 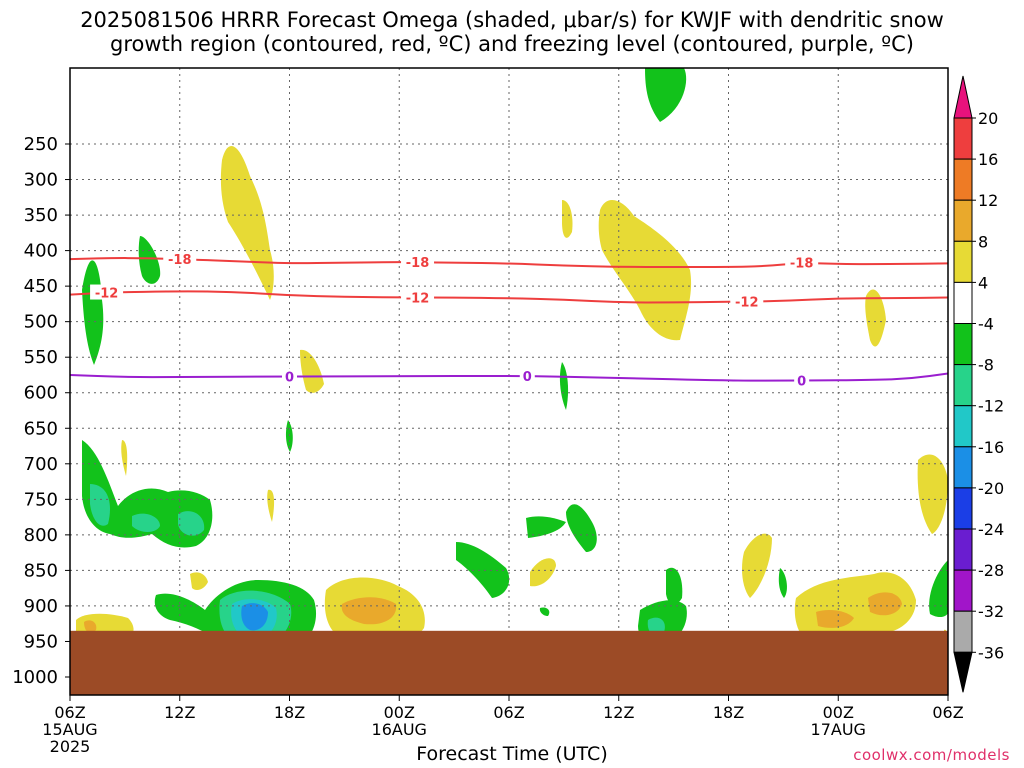 I want to click on colorbar-label: -20, so click(x=991, y=488).